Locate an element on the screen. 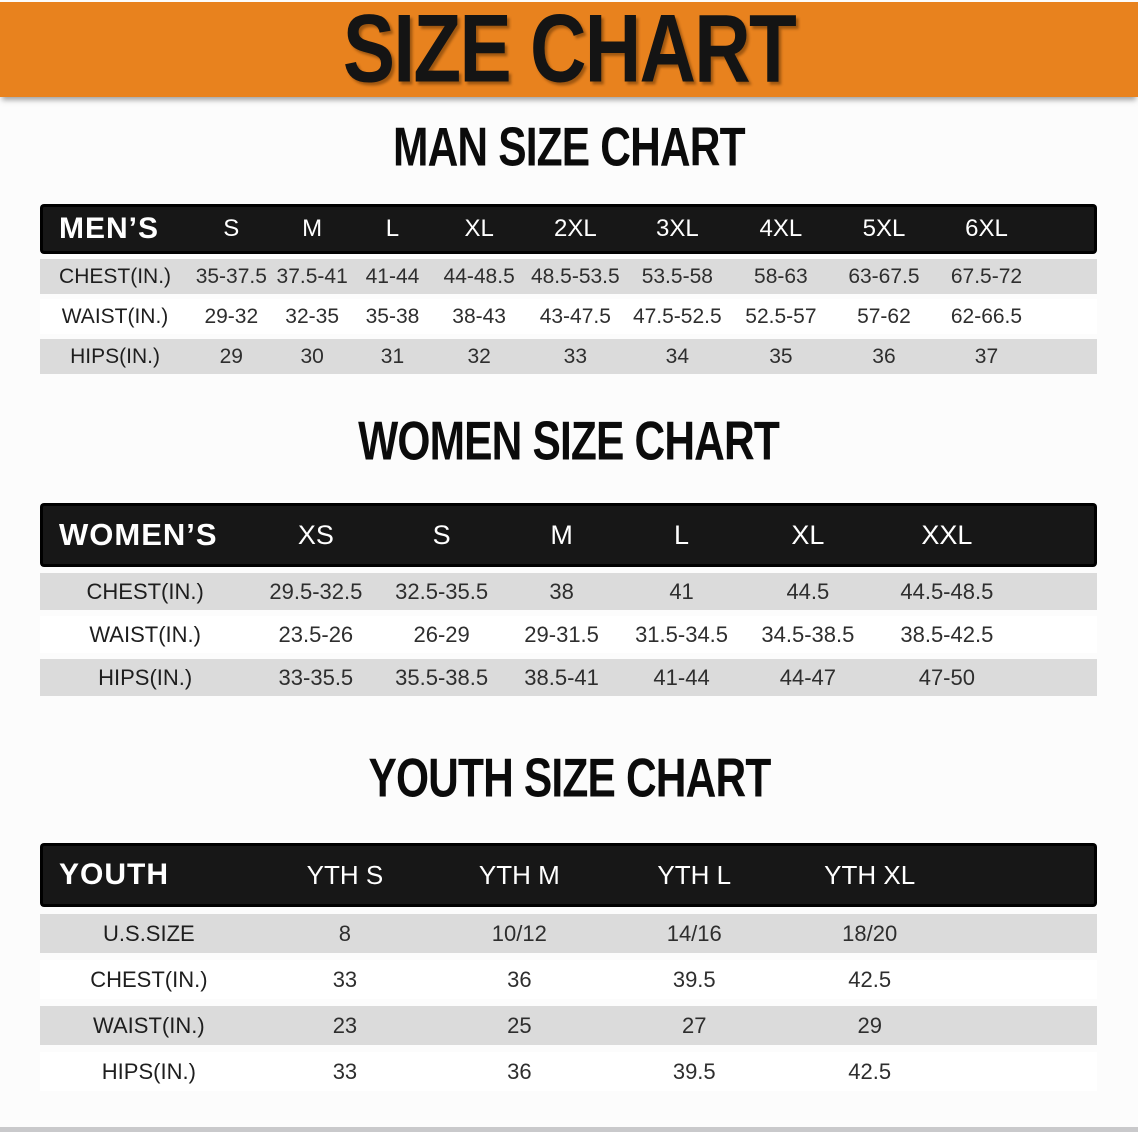  size-value-cell: 44-48.5 is located at coordinates (479, 276).